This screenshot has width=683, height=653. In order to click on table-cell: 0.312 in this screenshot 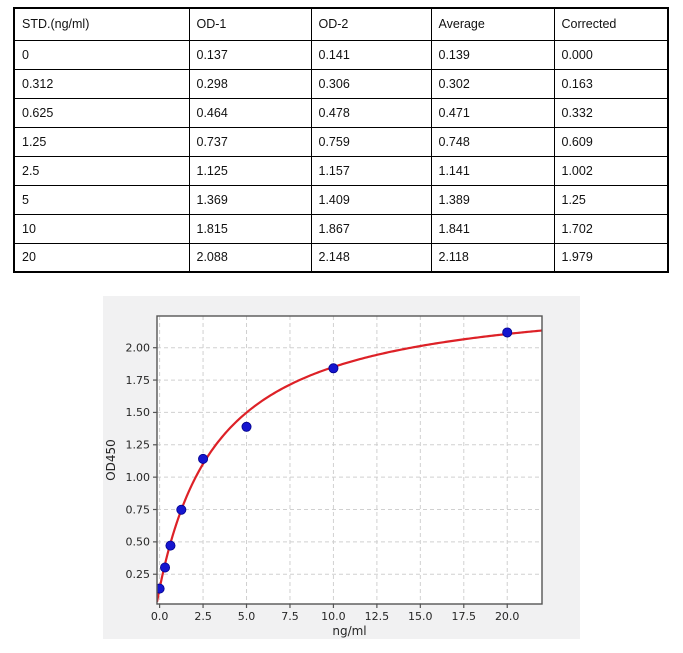, I will do `click(101, 83)`.